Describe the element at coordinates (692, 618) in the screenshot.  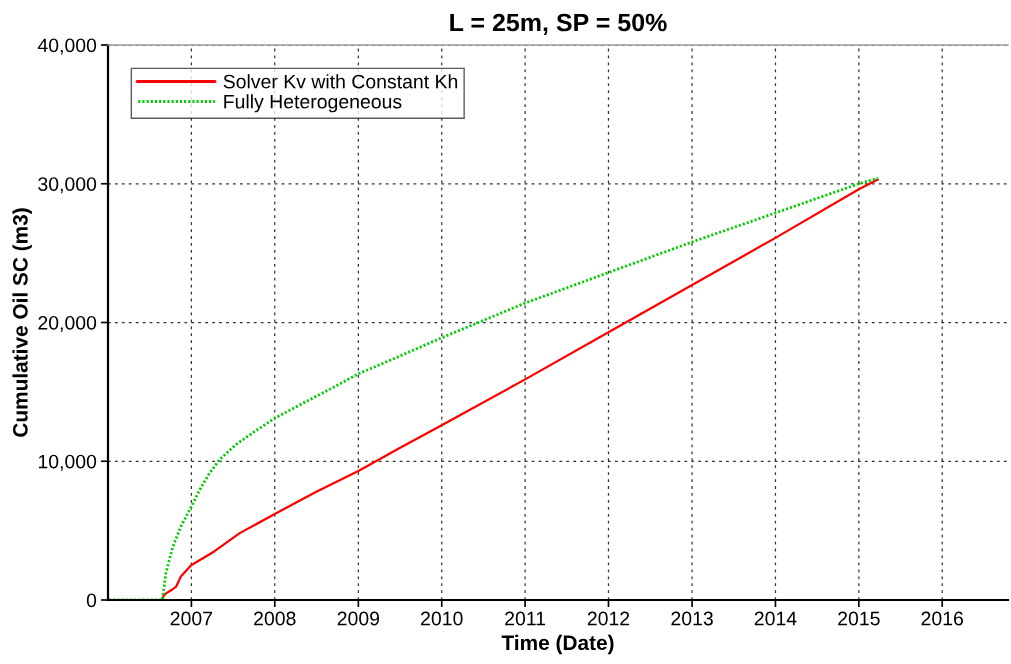
I see `x-tick-label: 2013` at that location.